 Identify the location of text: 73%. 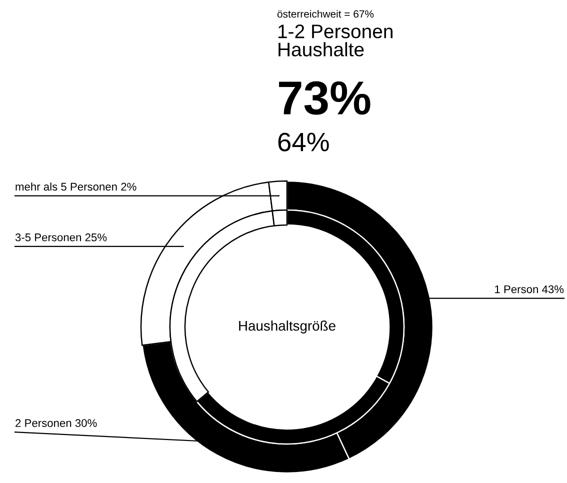
(324, 98).